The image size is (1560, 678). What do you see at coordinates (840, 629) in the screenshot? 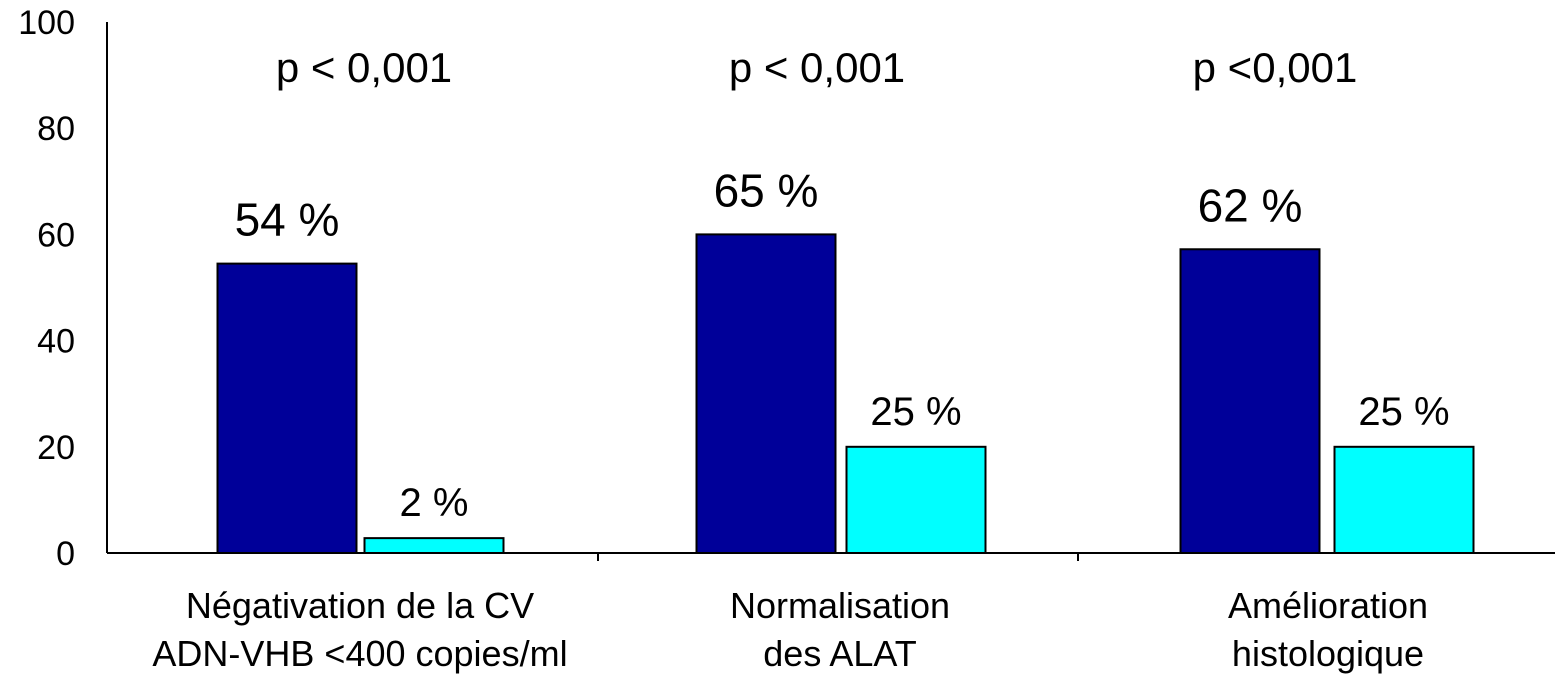
I see `category-label: Normalisation des ALAT` at bounding box center [840, 629].